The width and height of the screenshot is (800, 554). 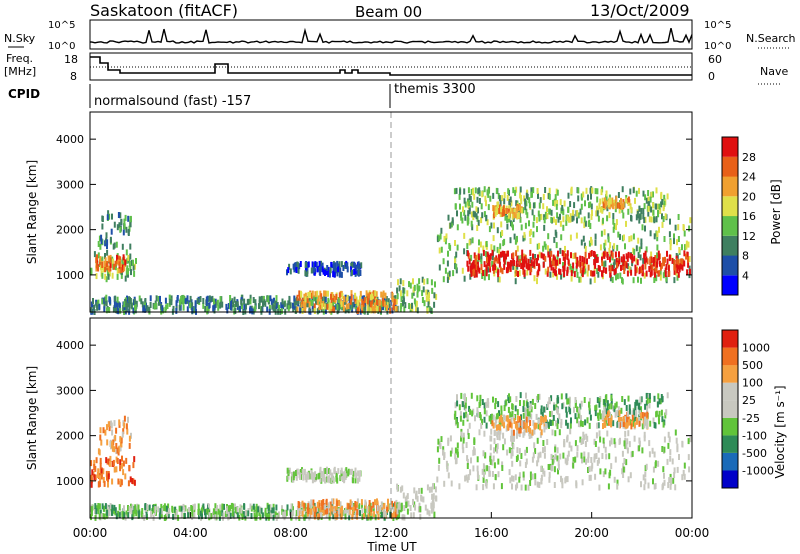 What do you see at coordinates (71, 59) in the screenshot?
I see `freq-tick-top: 18` at bounding box center [71, 59].